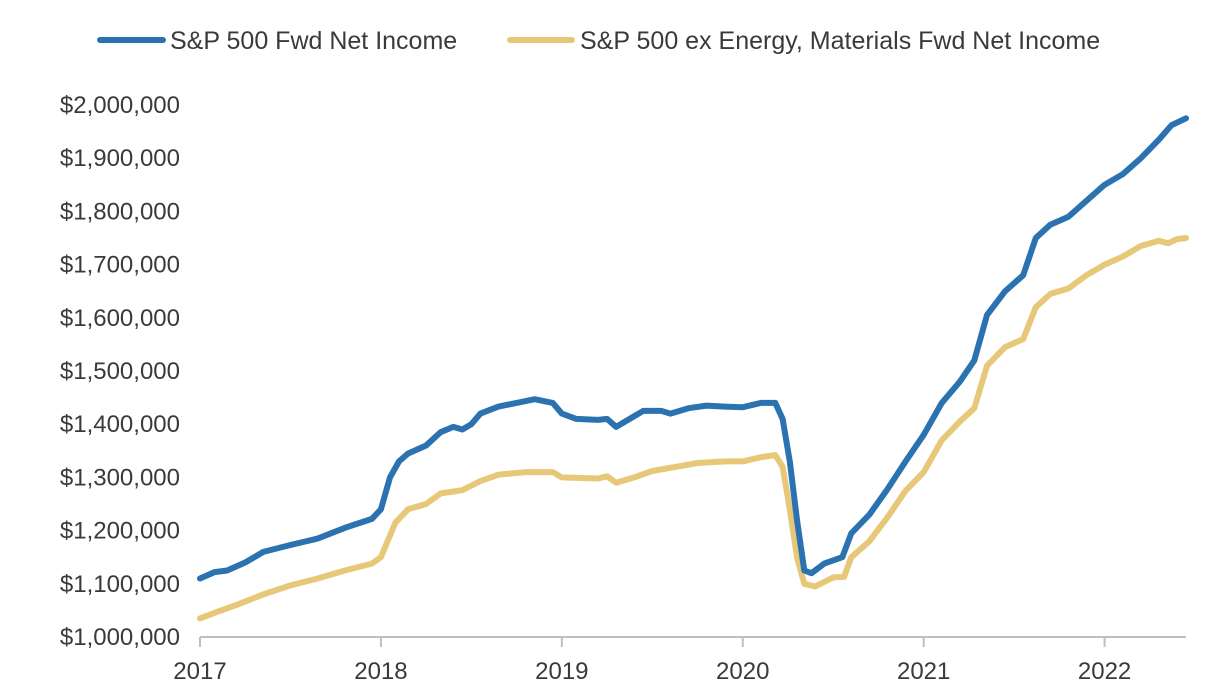  I want to click on y-tick-label: $1,700,000, so click(120, 265).